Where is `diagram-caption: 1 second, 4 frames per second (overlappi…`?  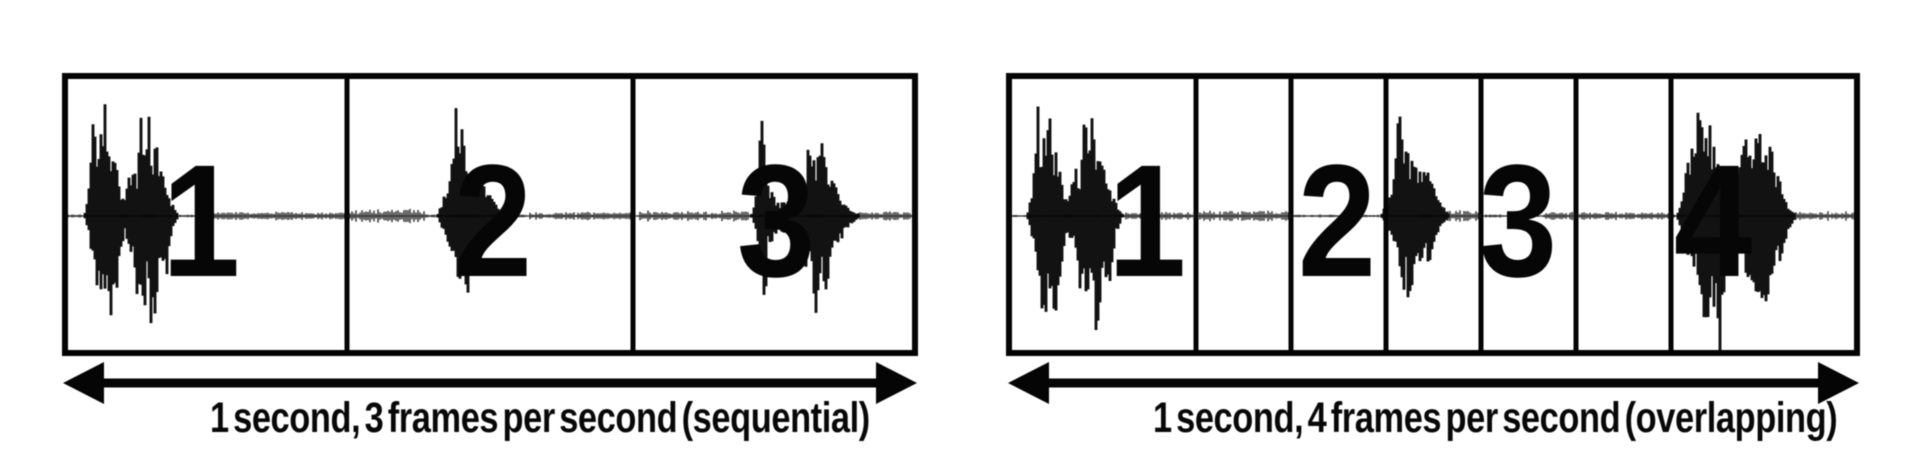
diagram-caption: 1 second, 4 frames per second (overlappi… is located at coordinates (1495, 418).